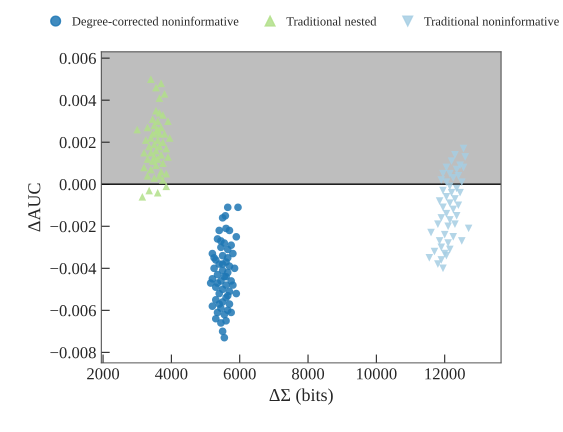 This screenshot has width=563, height=432. What do you see at coordinates (73, 268) in the screenshot?
I see `y-tick-label: −0.004` at bounding box center [73, 268].